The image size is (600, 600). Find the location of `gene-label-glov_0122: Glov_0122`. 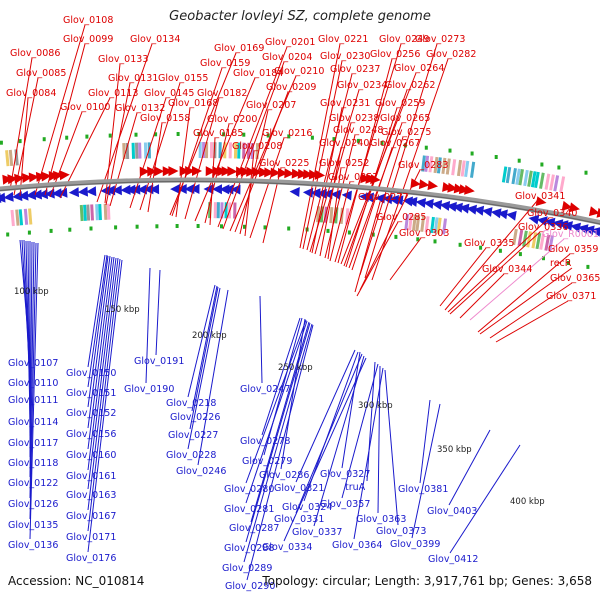

gene-label-glov_0122: Glov_0122 is located at coordinates (33, 483).